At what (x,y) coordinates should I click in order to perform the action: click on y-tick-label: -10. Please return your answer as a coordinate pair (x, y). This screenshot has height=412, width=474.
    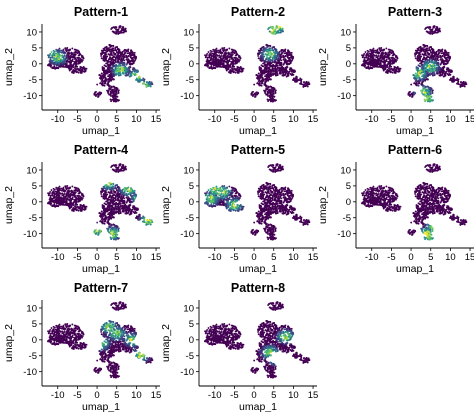
    Looking at the image, I should click on (344, 96).